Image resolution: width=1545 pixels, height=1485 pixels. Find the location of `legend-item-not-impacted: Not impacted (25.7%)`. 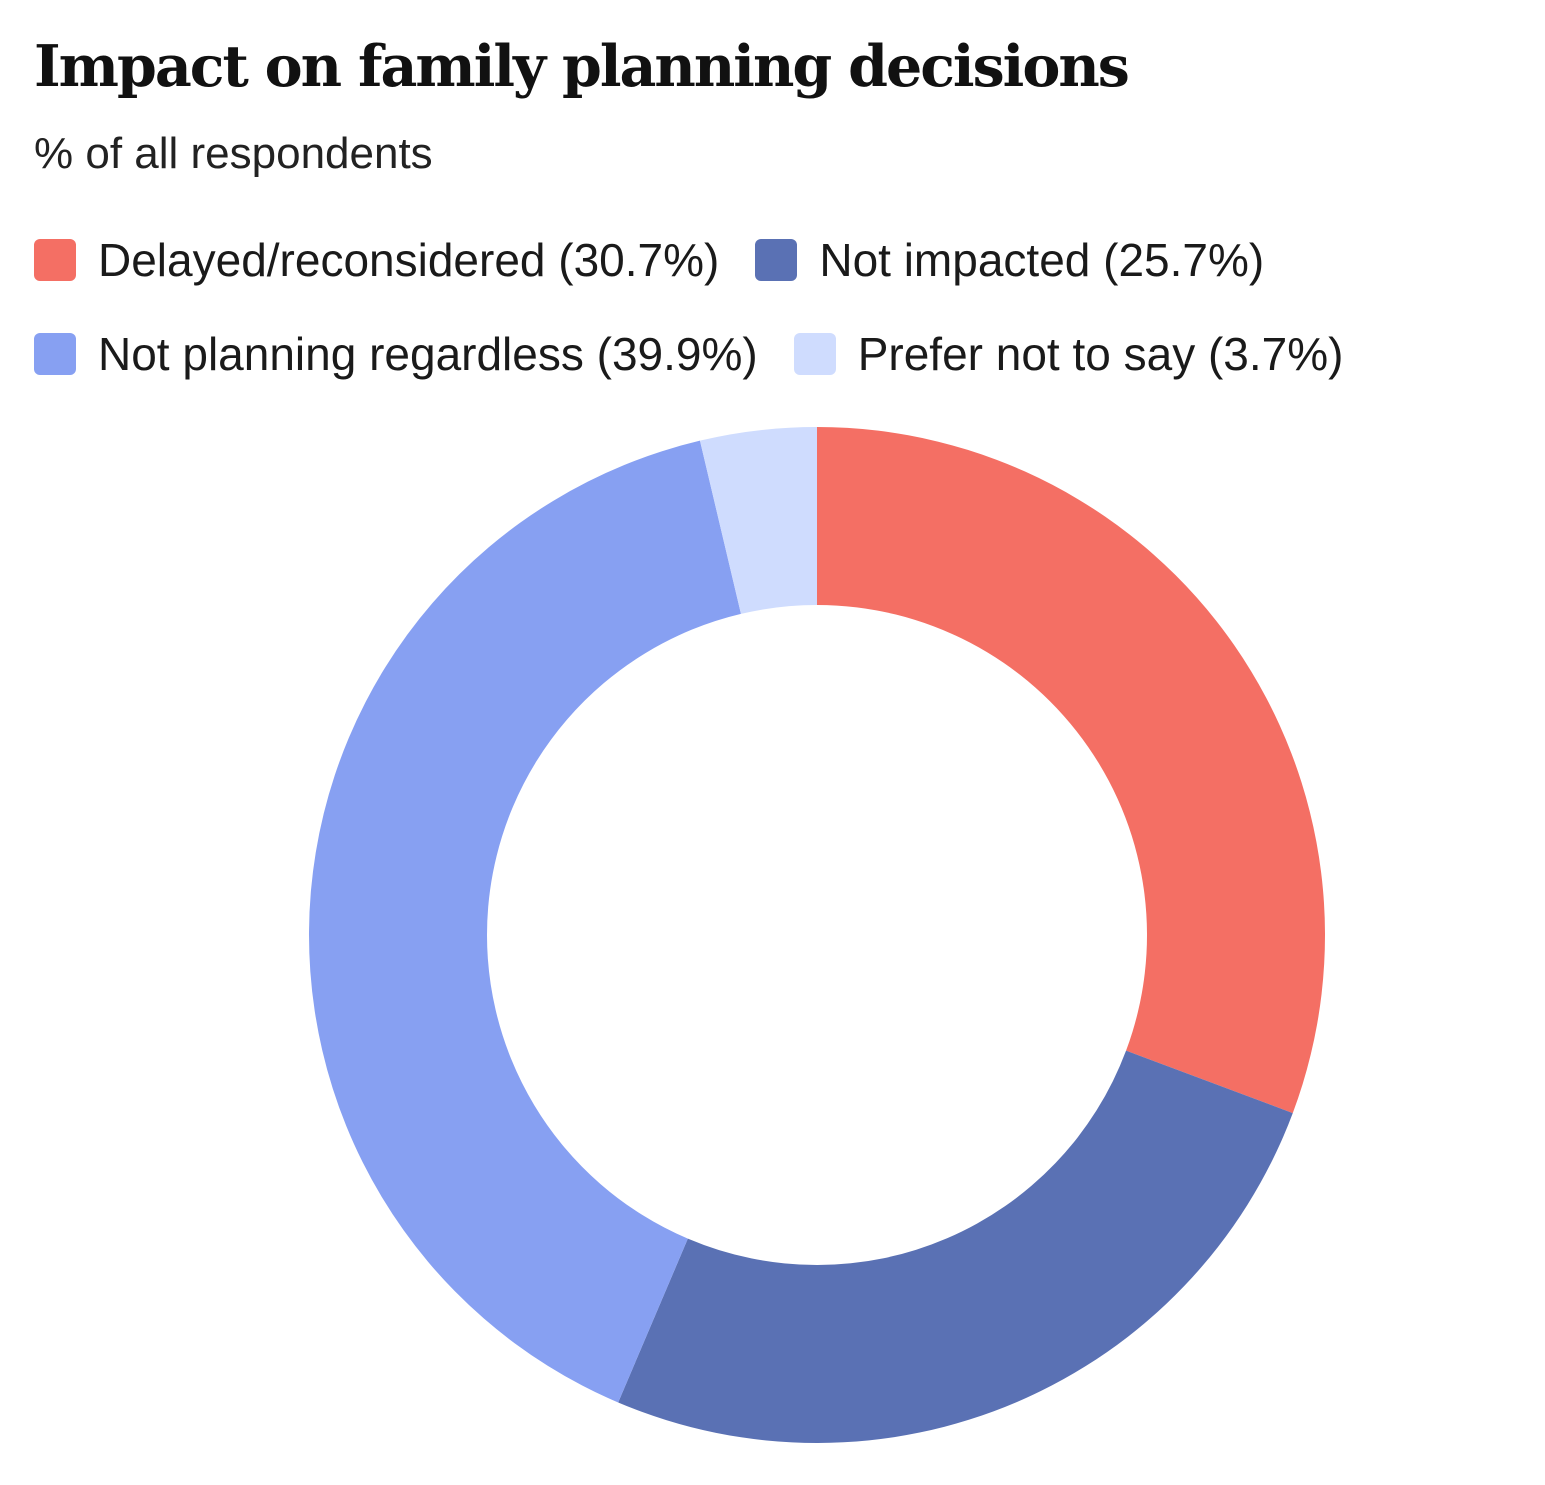

legend-item-not-impacted: Not impacted (25.7%) is located at coordinates (1009, 260).